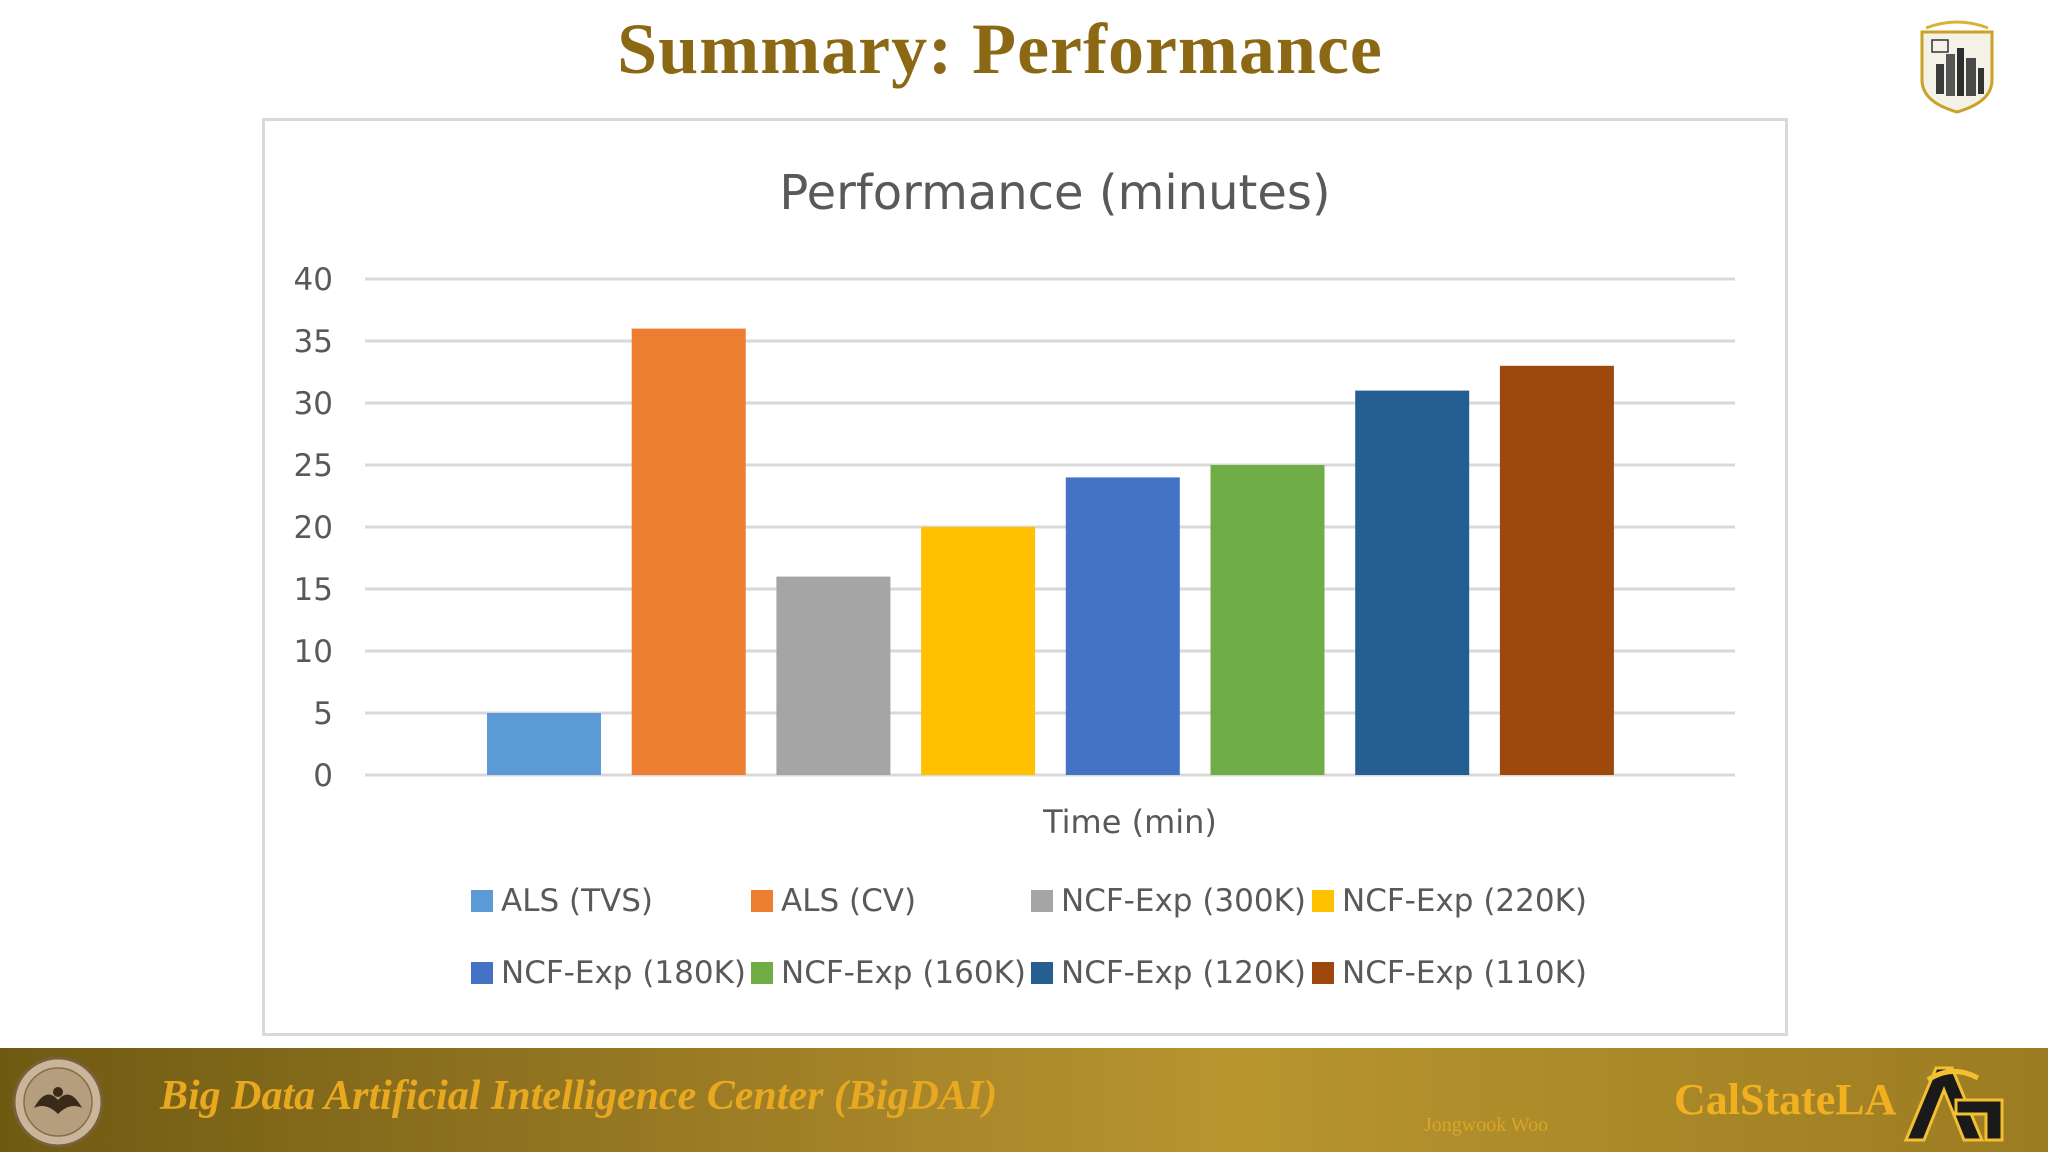 Image resolution: width=2048 pixels, height=1152 pixels. I want to click on legend-item: NCF-Exp (120K), so click(1171, 973).